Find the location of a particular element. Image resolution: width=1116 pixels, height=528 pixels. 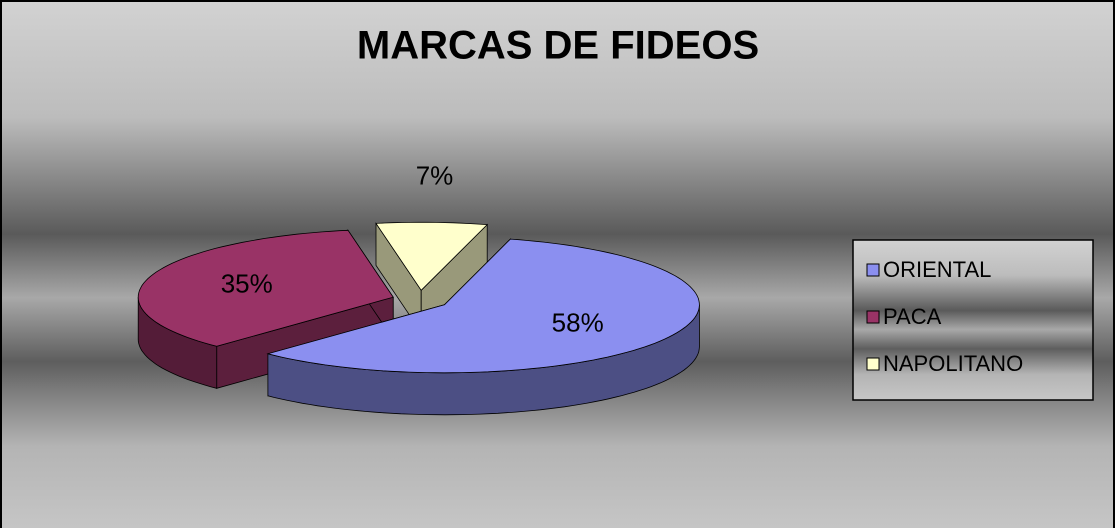

data-label: 35% is located at coordinates (247, 283).